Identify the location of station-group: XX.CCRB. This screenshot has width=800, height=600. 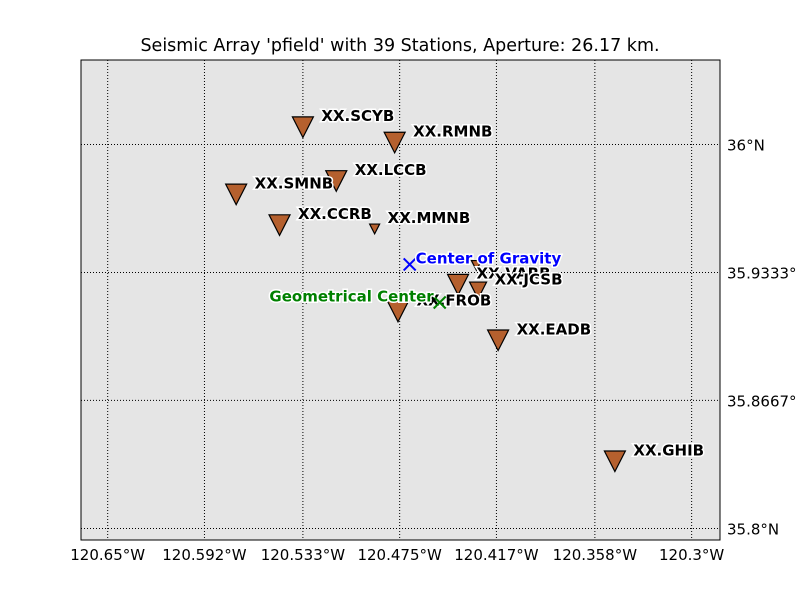
(320, 220).